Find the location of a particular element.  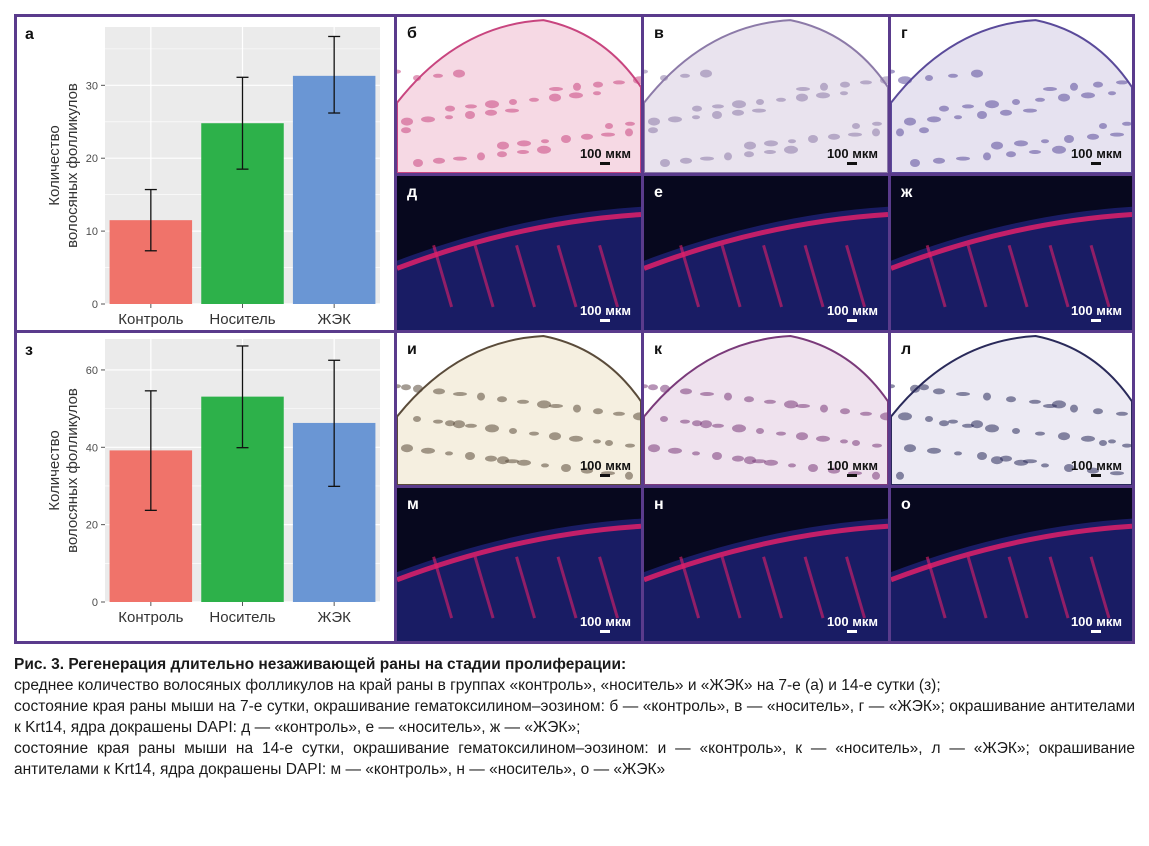

micrograph-letter: г is located at coordinates (904, 33).